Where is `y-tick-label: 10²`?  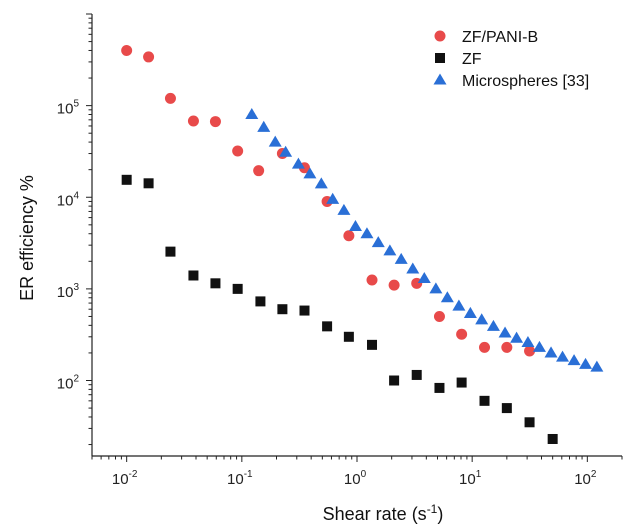 y-tick-label: 10² is located at coordinates (68, 383).